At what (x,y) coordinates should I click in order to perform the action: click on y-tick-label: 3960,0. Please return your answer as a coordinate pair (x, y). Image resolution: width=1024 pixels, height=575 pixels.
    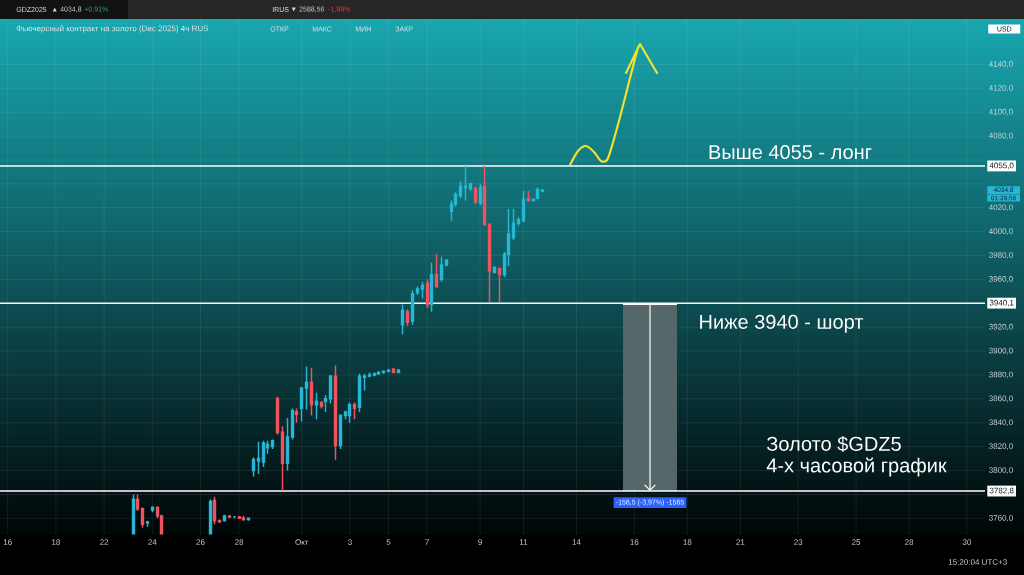
    Looking at the image, I should click on (1001, 279).